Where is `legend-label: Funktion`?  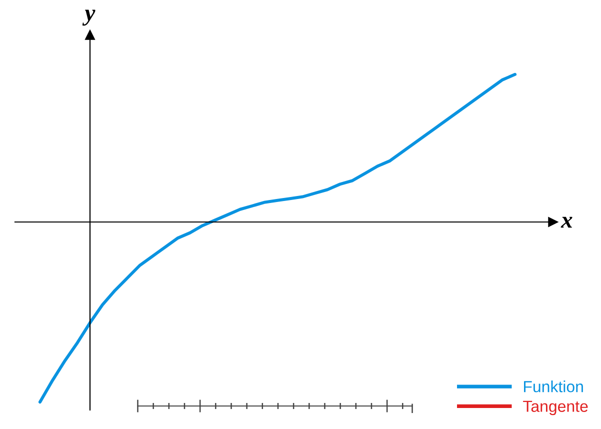 legend-label: Funktion is located at coordinates (553, 386).